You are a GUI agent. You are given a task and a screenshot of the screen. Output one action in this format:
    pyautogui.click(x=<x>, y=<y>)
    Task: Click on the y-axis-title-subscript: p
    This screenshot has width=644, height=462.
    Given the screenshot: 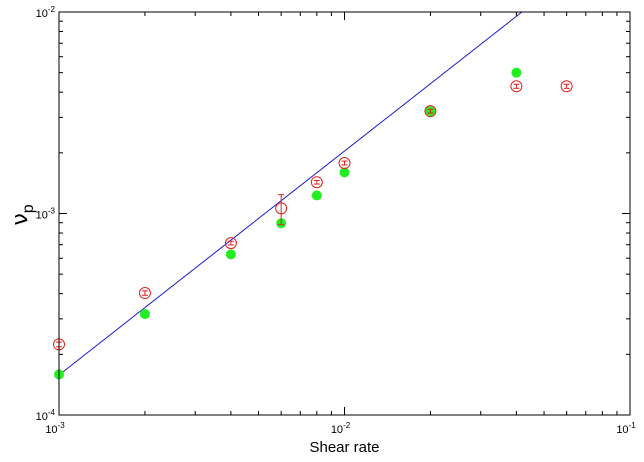 What is the action you would take?
    pyautogui.click(x=28, y=208)
    